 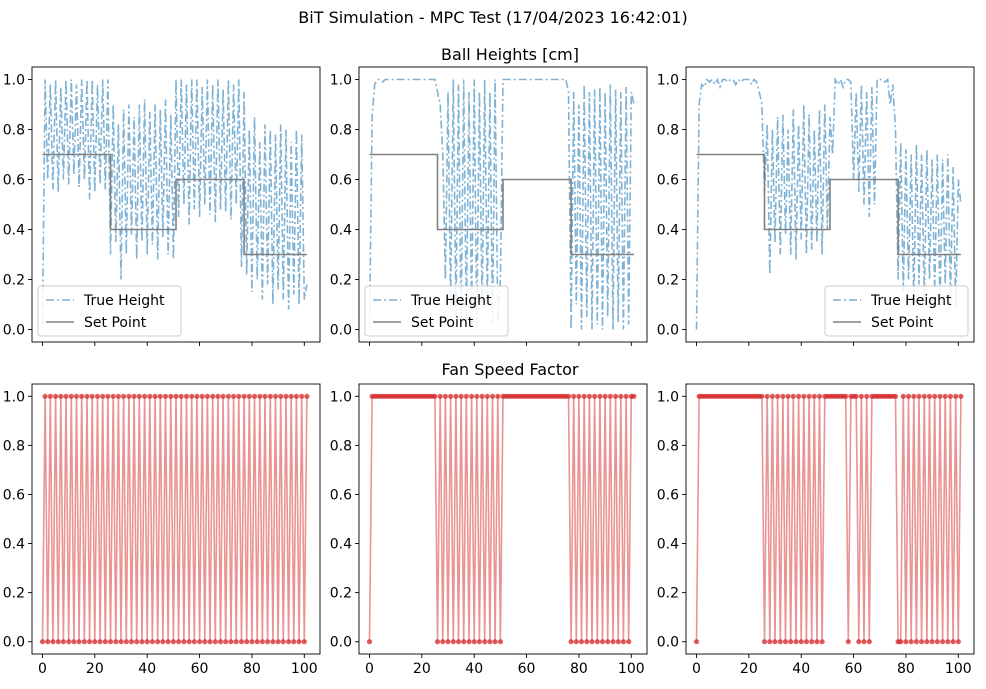 What do you see at coordinates (668, 545) in the screenshot?
I see `y-tick-label: 0.4` at bounding box center [668, 545].